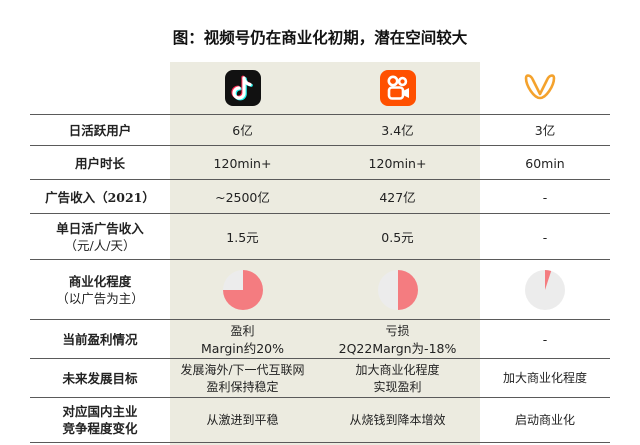  I want to click on douyin-commercialization, so click(242, 290).